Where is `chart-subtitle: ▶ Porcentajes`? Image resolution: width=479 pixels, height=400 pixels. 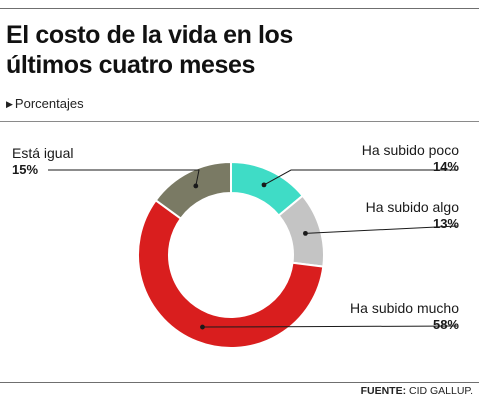 chart-subtitle: ▶ Porcentajes is located at coordinates (45, 103).